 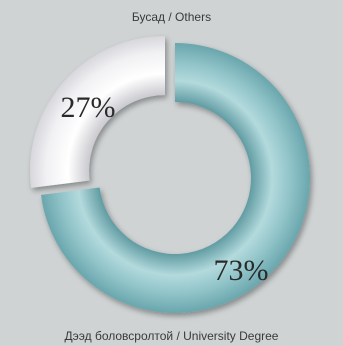 I want to click on slice-value-label: 73%, so click(x=241, y=270).